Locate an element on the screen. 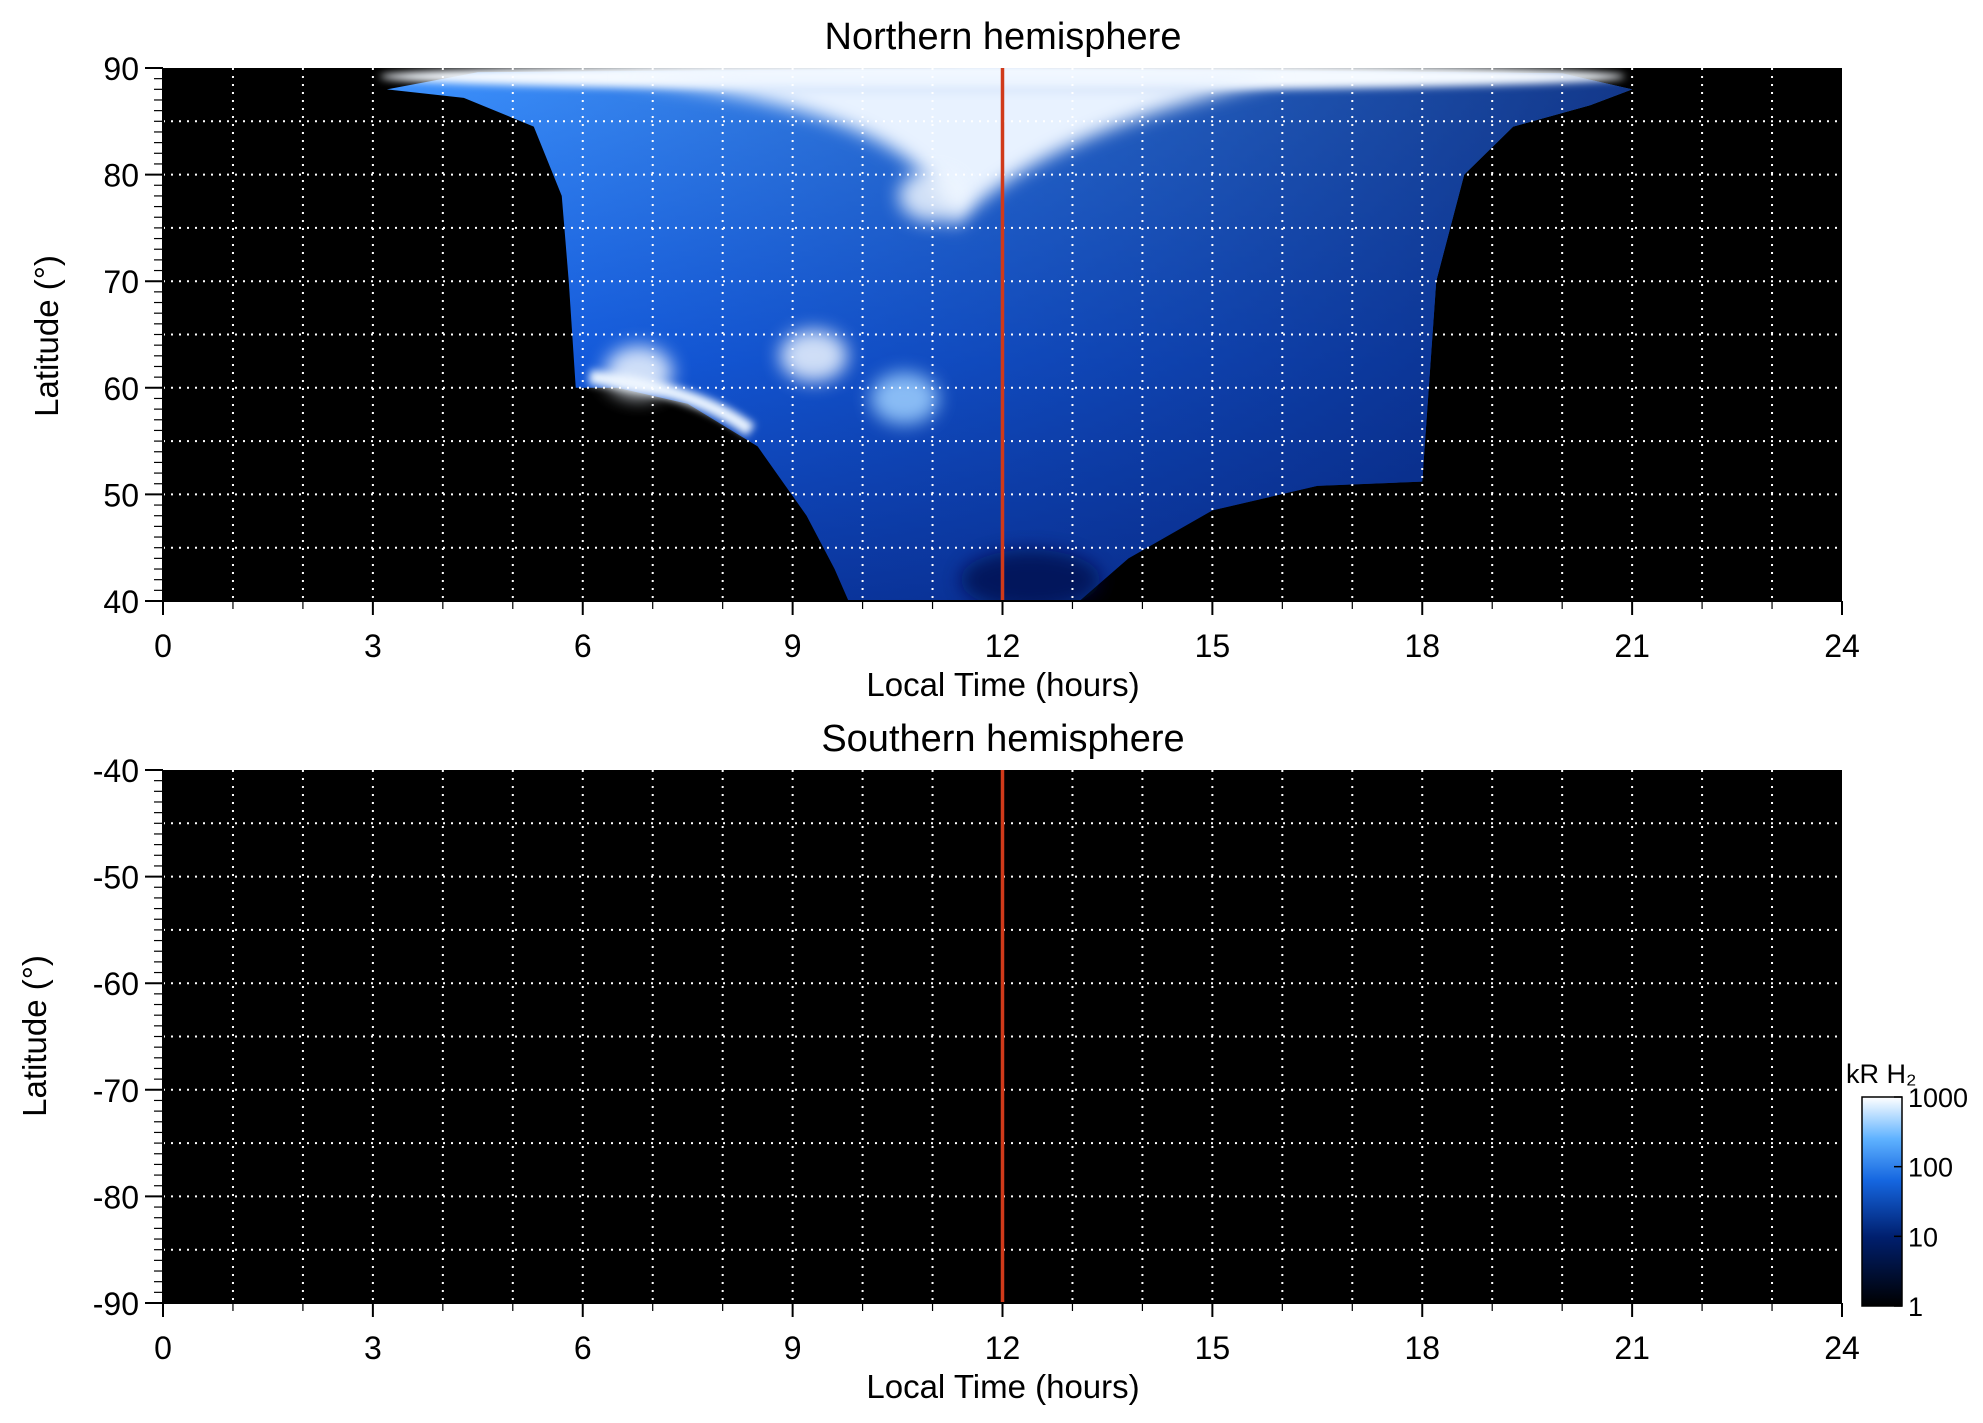 This screenshot has height=1423, width=1983. colorbar-gradient is located at coordinates (1882, 1201).